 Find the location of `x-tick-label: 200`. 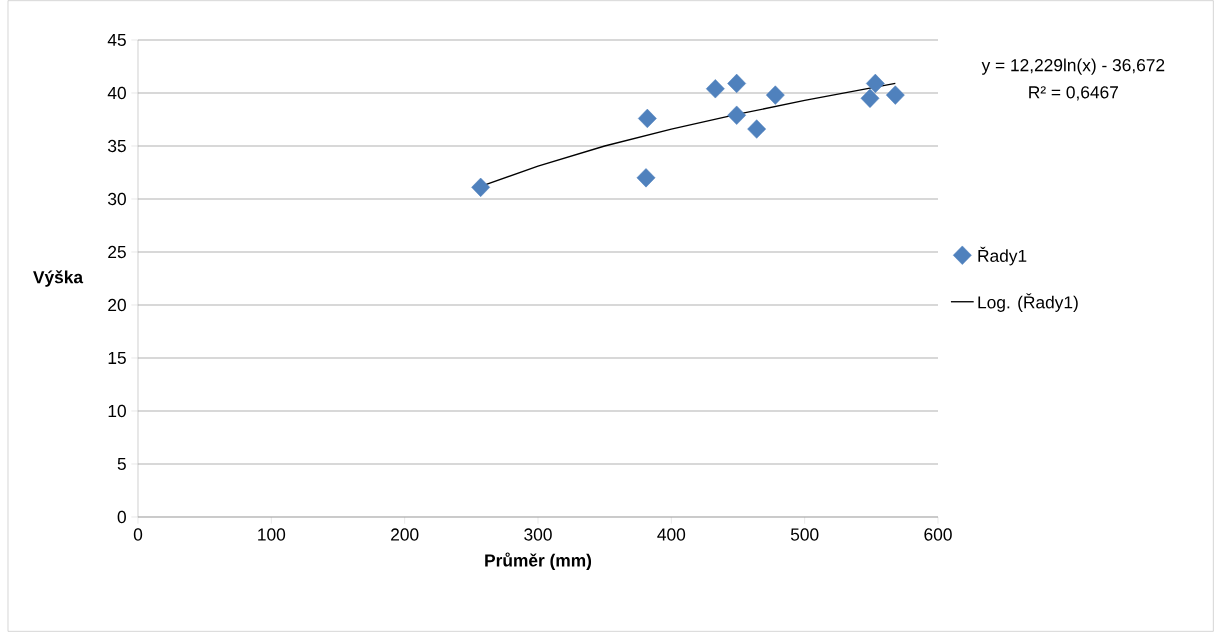

x-tick-label: 200 is located at coordinates (405, 534).